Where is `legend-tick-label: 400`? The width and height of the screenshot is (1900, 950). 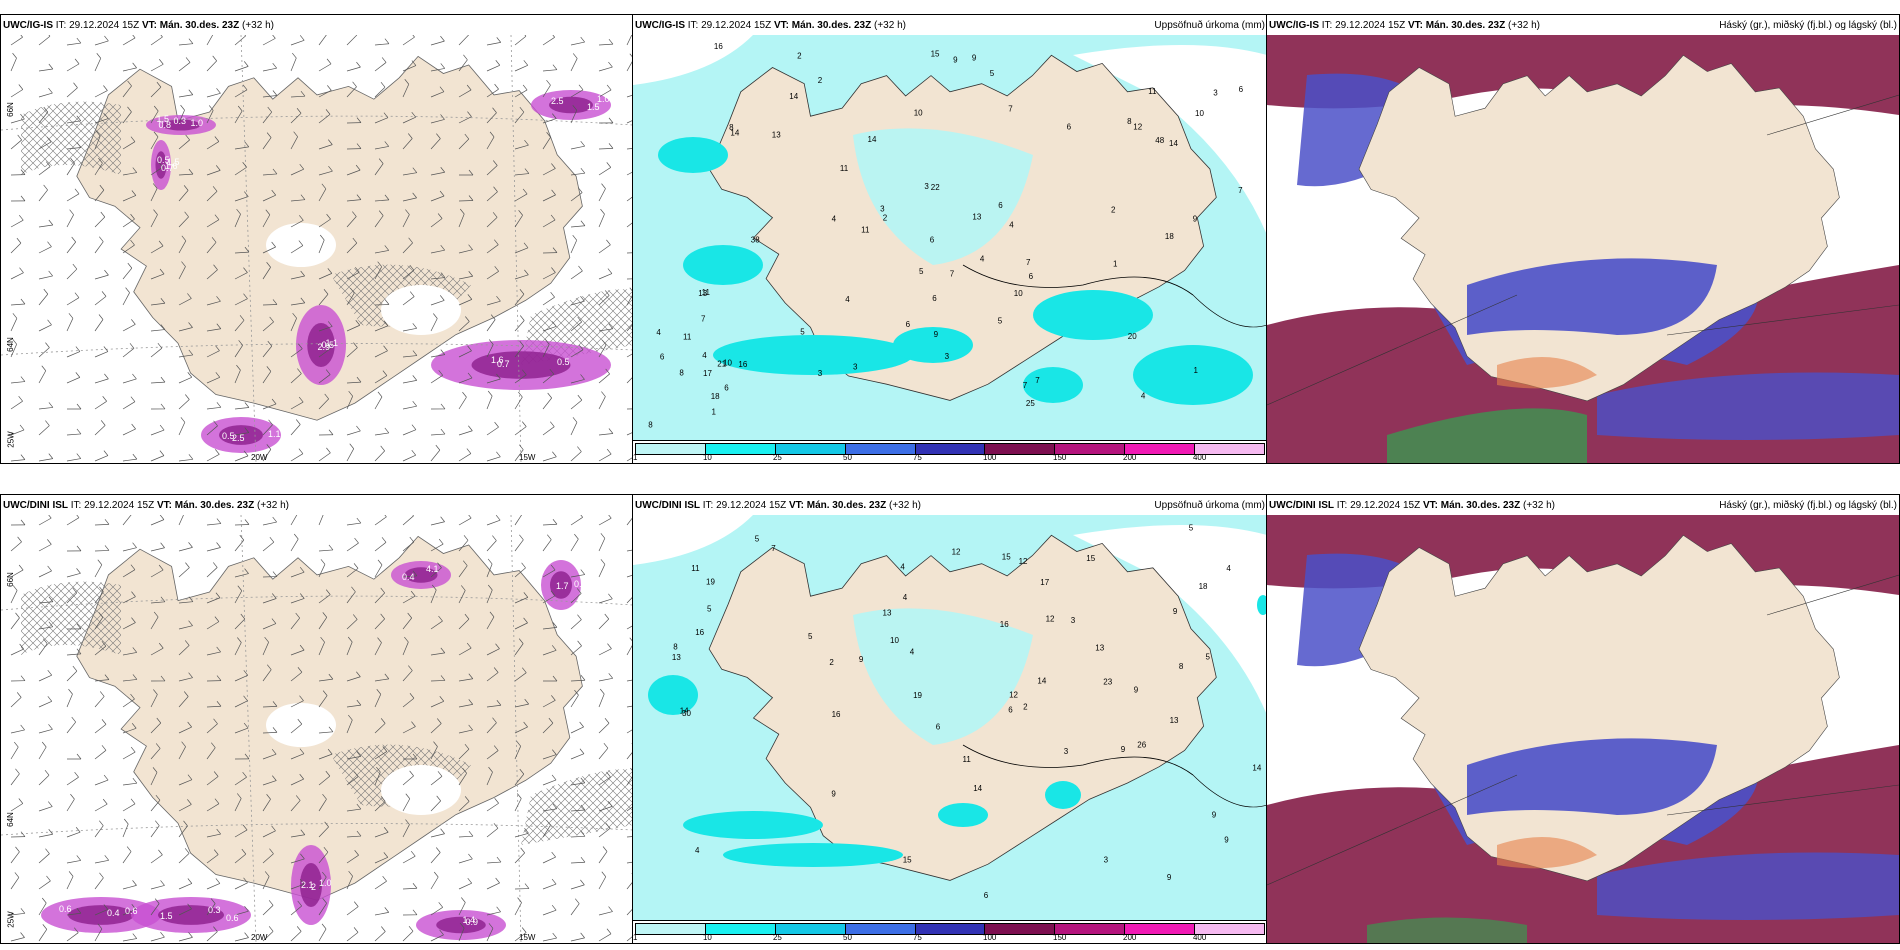
legend-tick-label: 400 is located at coordinates (1199, 457).